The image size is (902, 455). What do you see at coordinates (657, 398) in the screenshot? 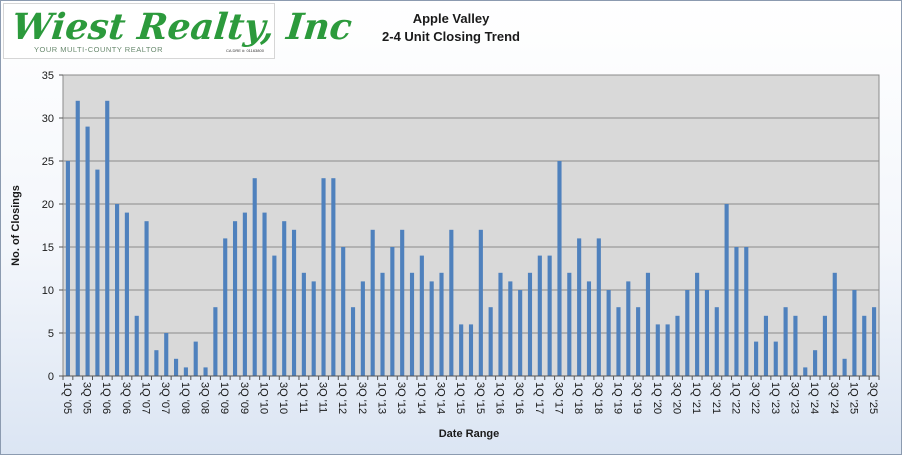
I see `x-tick-label: 1Q '20` at bounding box center [657, 398].